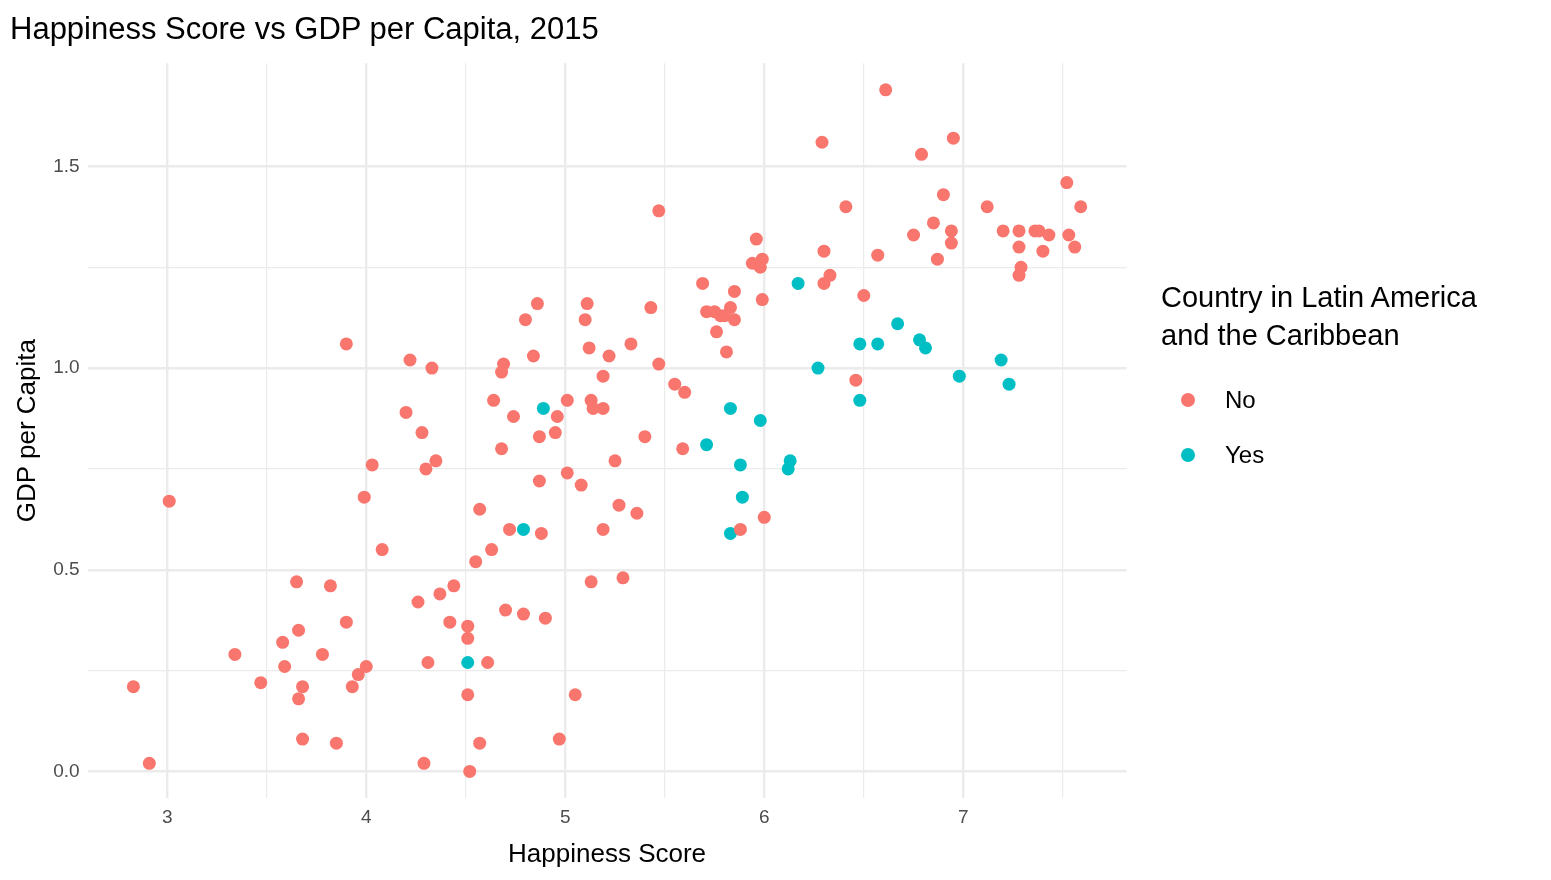 The height and width of the screenshot is (880, 1551). I want to click on legend-label: Yes, so click(1245, 454).